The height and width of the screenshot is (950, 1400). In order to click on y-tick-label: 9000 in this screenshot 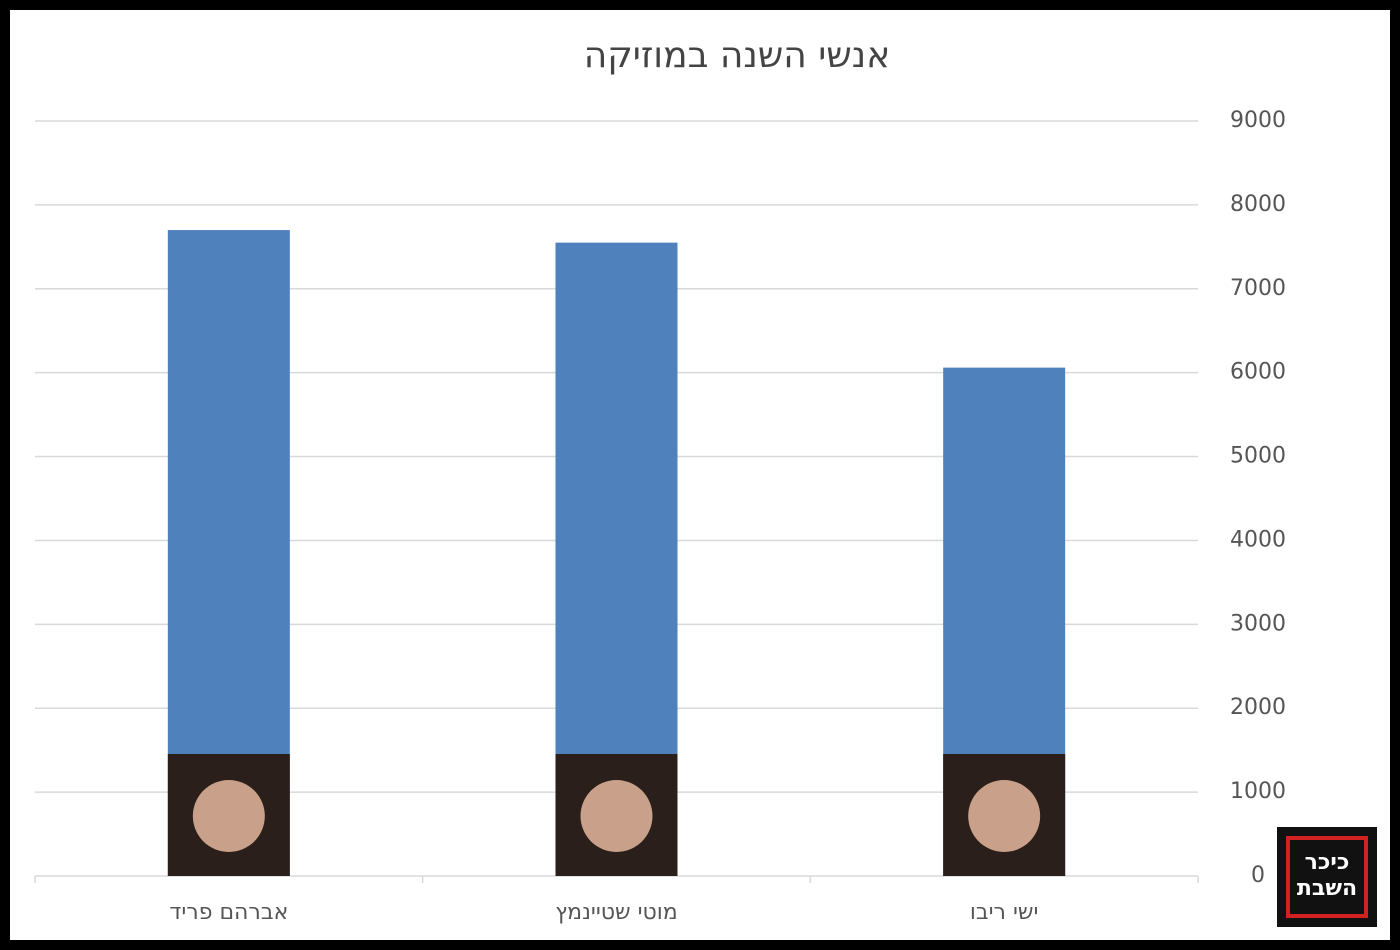, I will do `click(1258, 120)`.